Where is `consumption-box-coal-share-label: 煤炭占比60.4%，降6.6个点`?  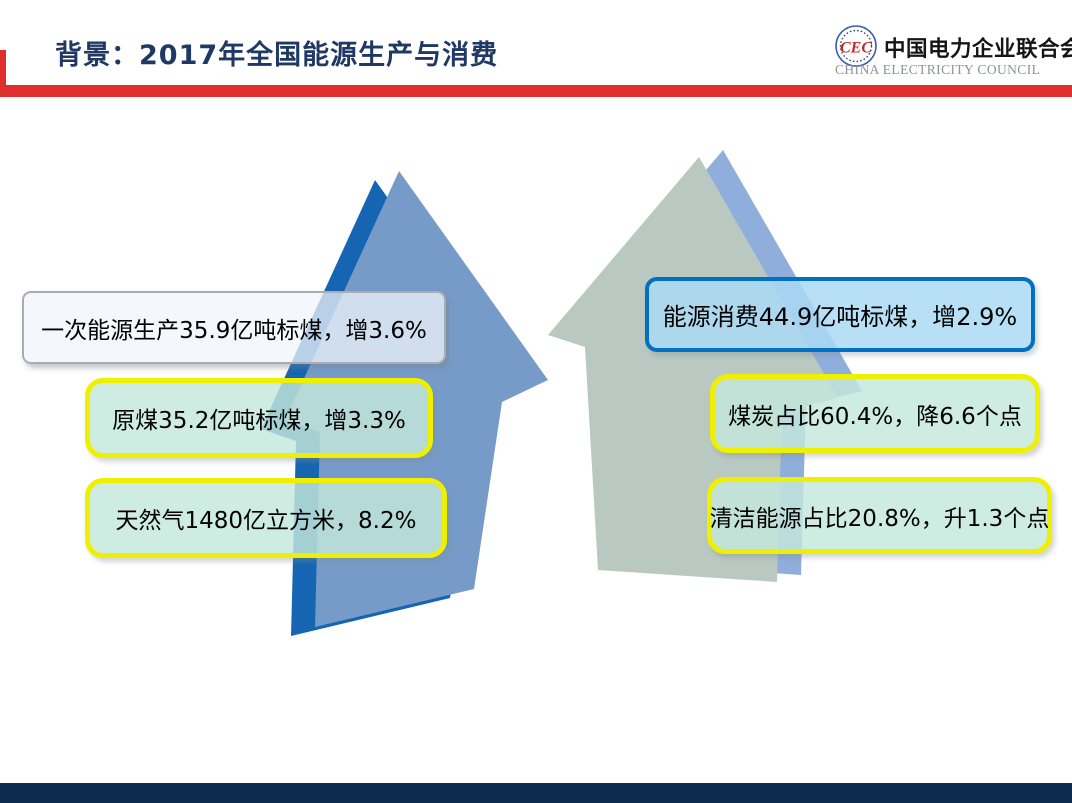 consumption-box-coal-share-label: 煤炭占比60.4%，降6.6个点 is located at coordinates (875, 416).